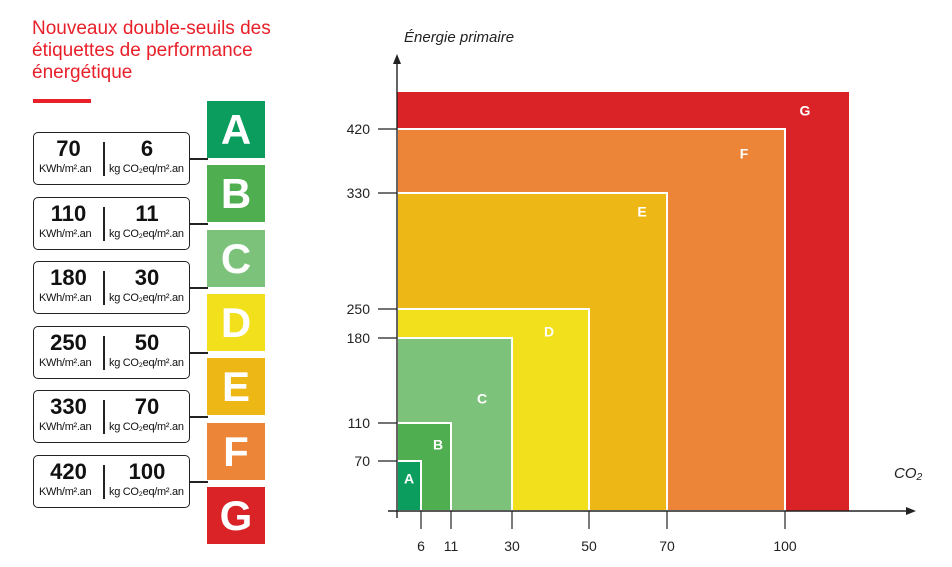 Image resolution: width=952 pixels, height=567 pixels. Describe the element at coordinates (908, 473) in the screenshot. I see `x-axis-title: CO₂` at that location.